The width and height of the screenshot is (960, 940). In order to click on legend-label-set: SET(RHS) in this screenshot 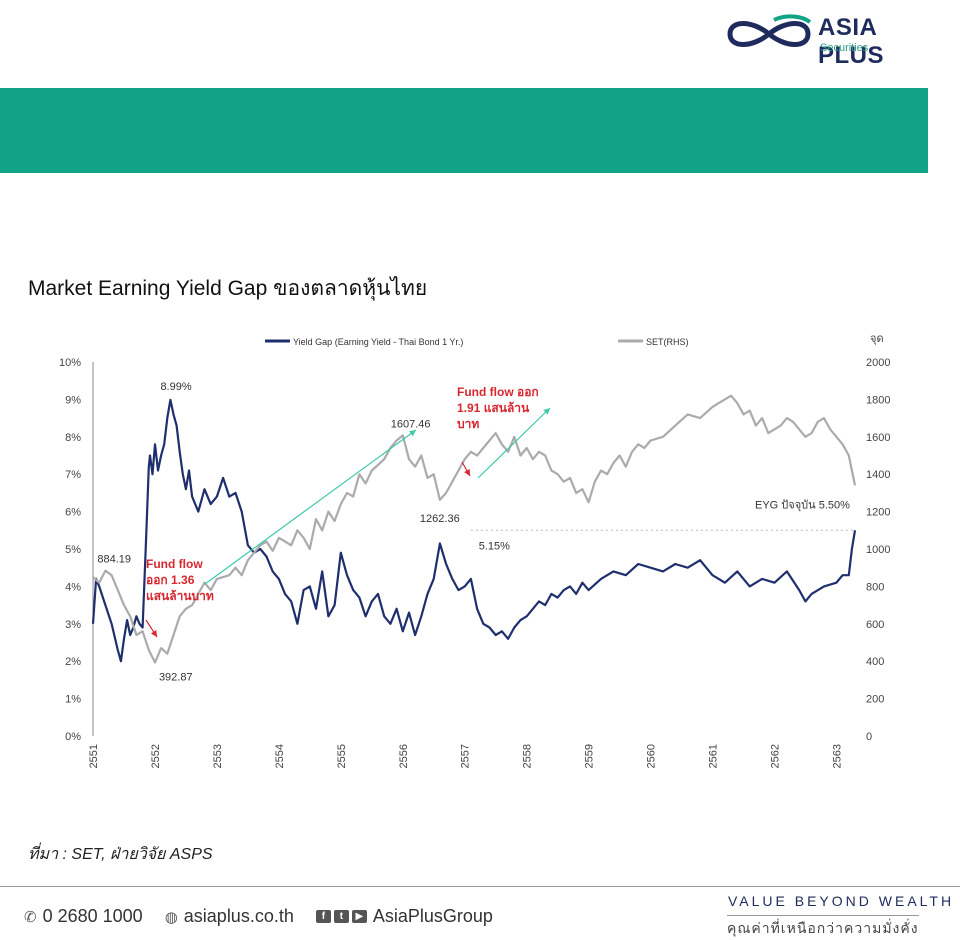, I will do `click(667, 342)`.